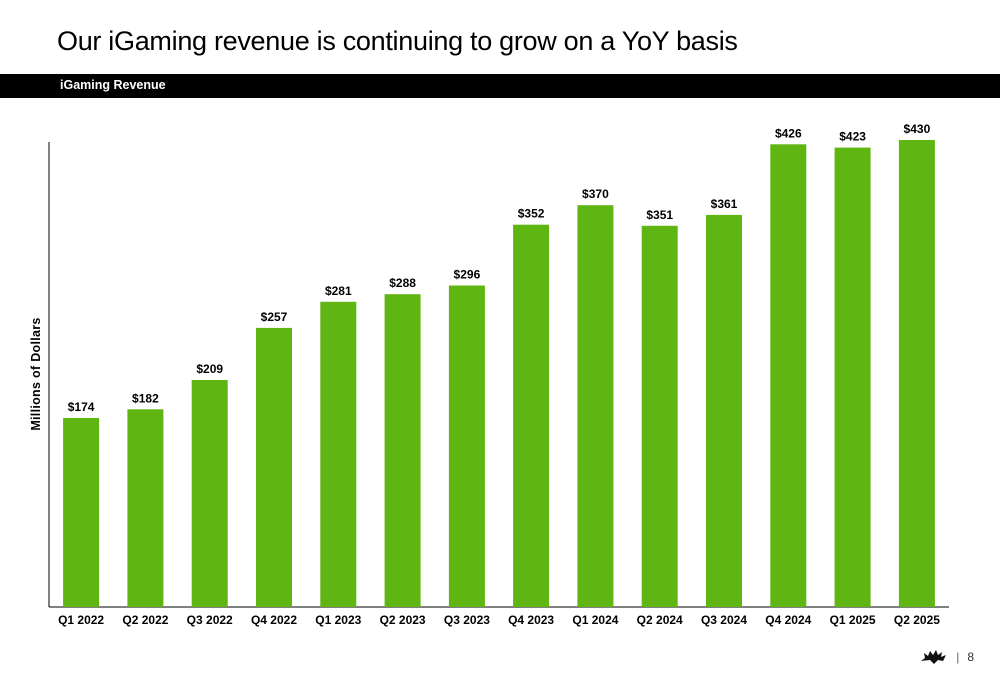  What do you see at coordinates (852, 137) in the screenshot?
I see `value-label: $423` at bounding box center [852, 137].